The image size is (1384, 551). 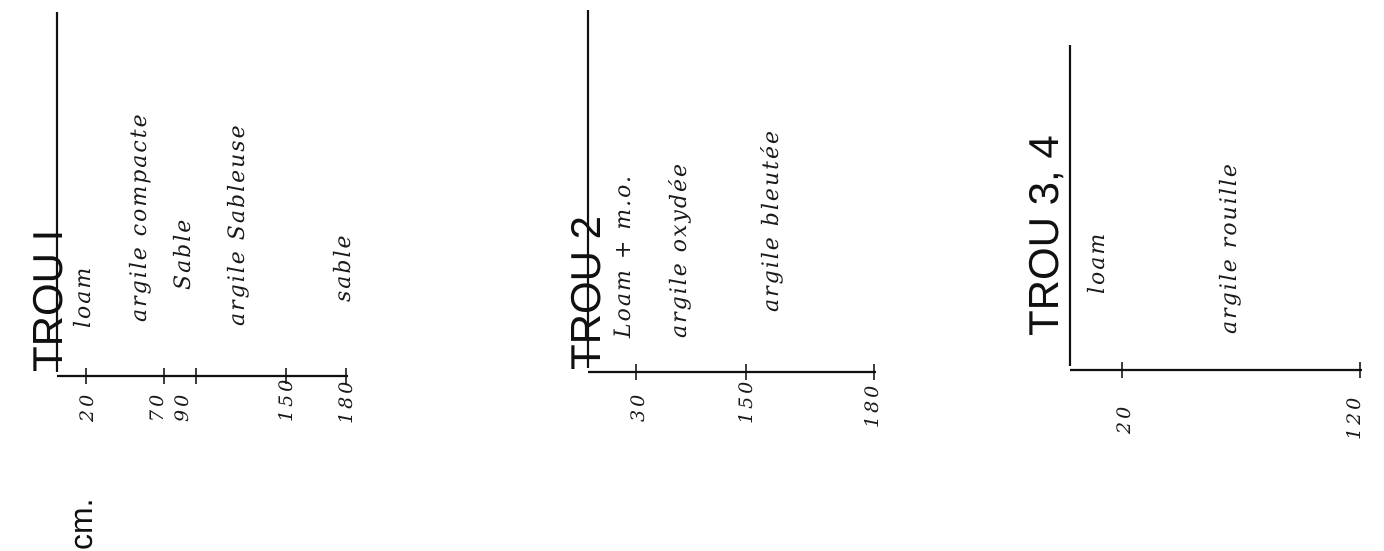 I want to click on profile-2-layer-label: Loam + m.o., so click(x=623, y=256).